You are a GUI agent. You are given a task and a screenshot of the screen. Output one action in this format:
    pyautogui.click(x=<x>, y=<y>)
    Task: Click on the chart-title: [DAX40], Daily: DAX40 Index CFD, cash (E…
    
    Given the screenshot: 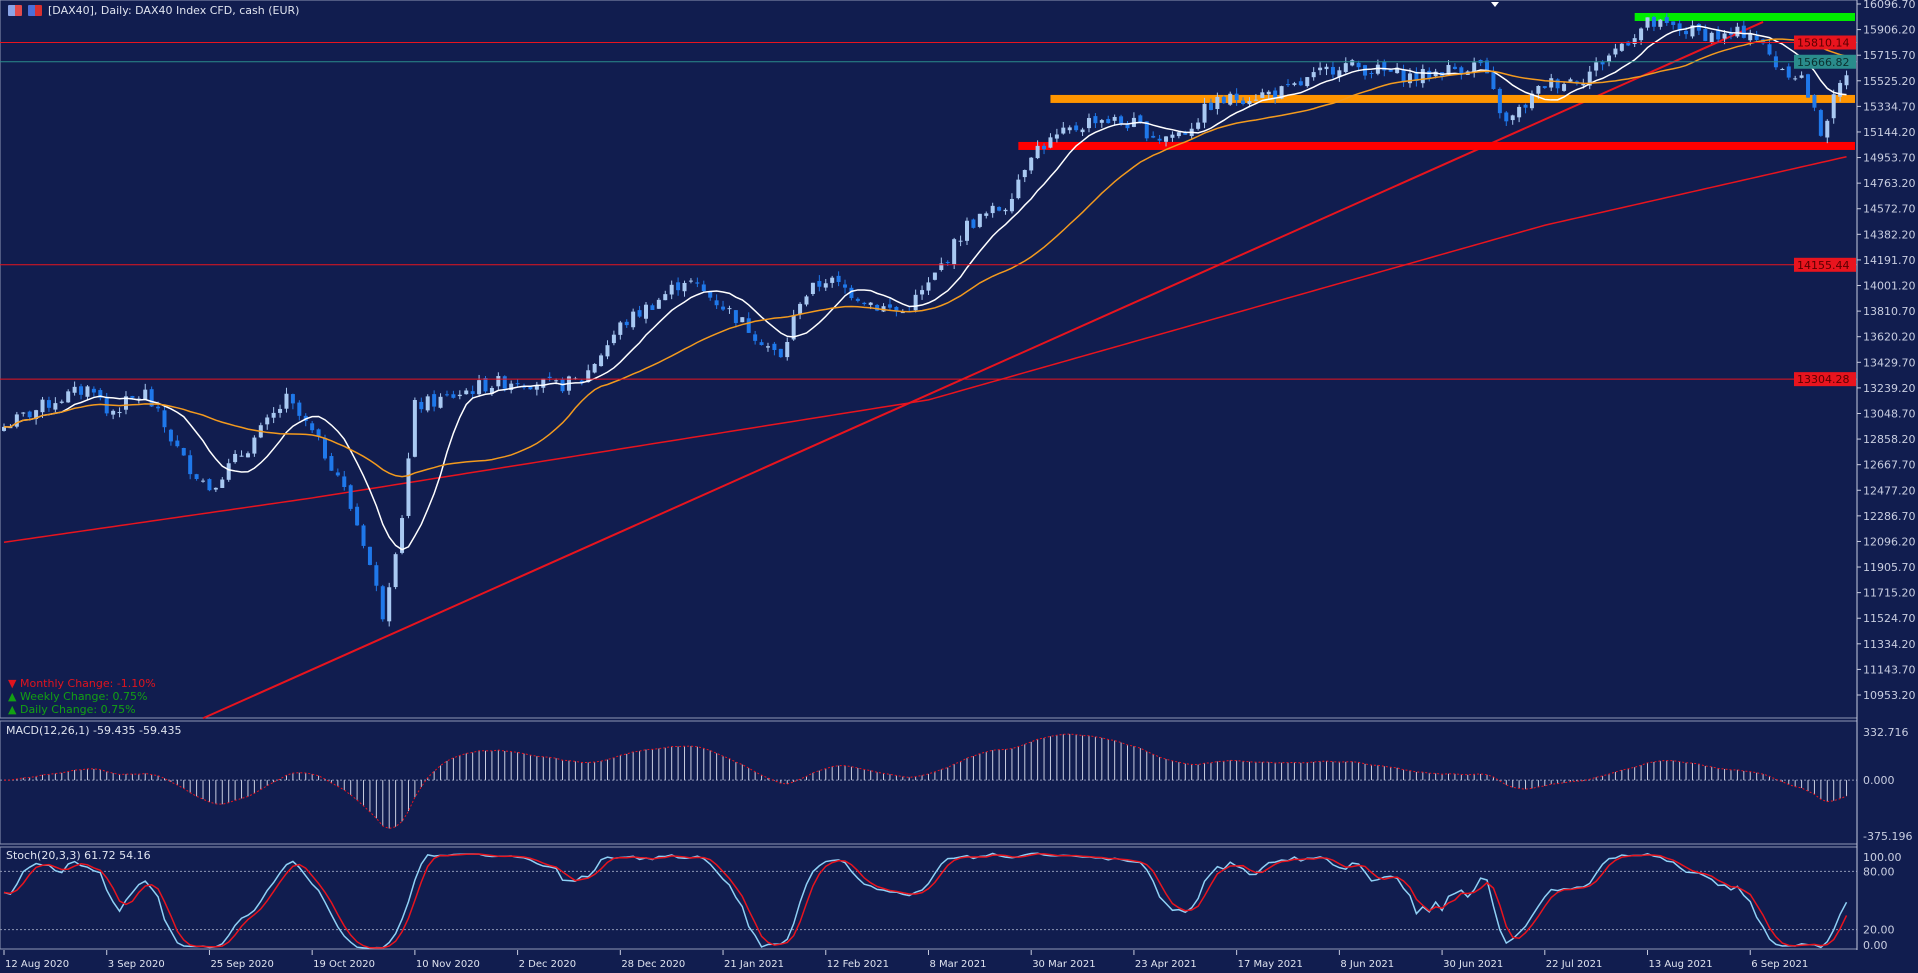 What is the action you would take?
    pyautogui.click(x=153, y=10)
    